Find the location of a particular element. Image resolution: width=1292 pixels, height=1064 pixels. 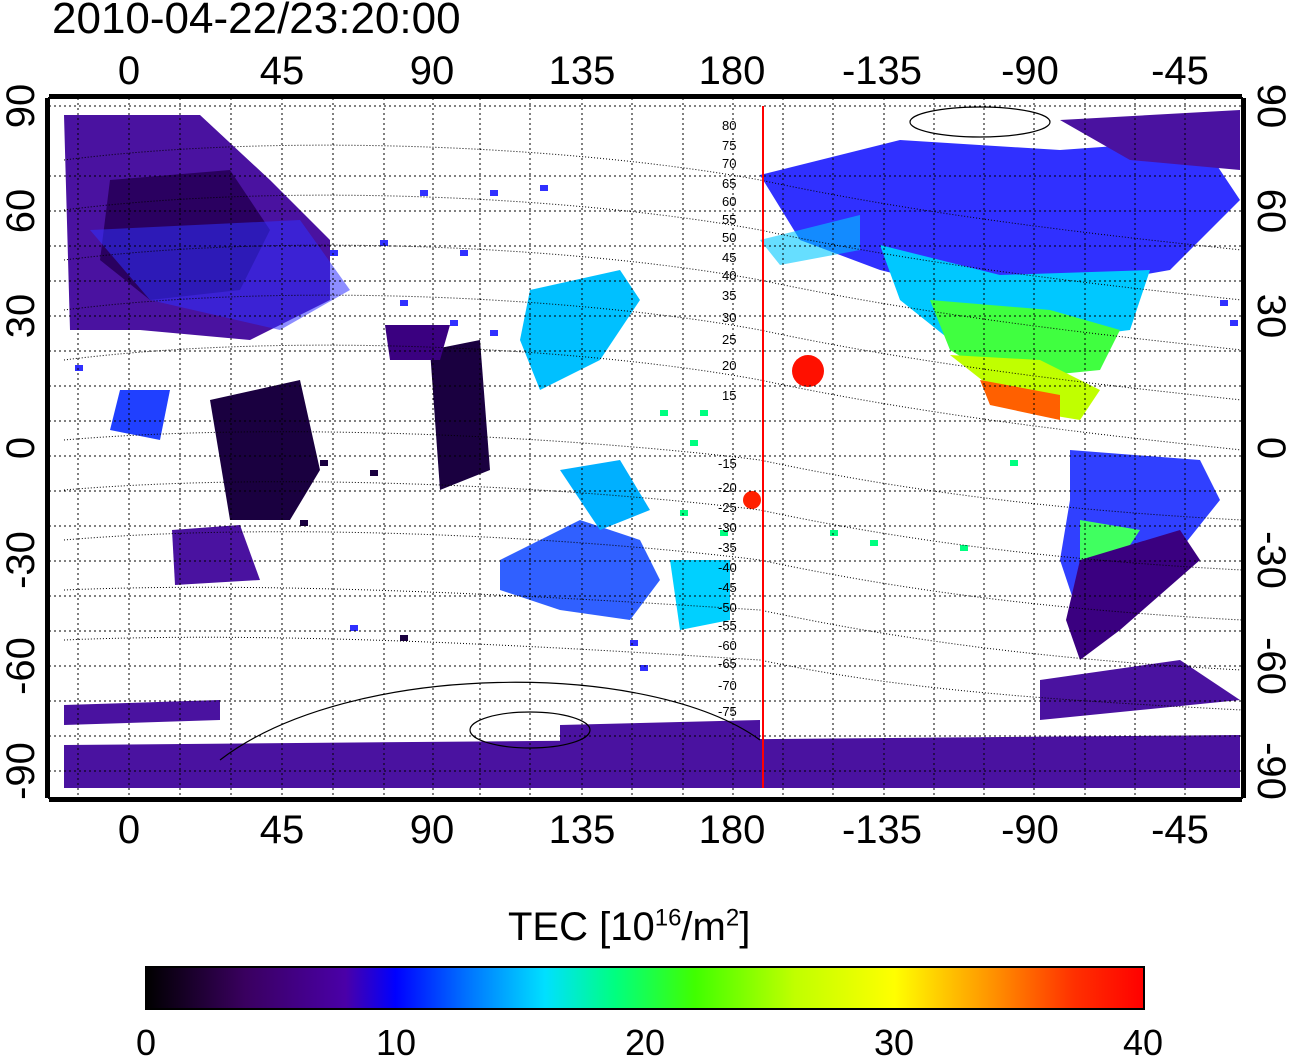

bottom-lon-ticks: 0 45 90 135 180 -135 -90 -45 is located at coordinates (663, 830).